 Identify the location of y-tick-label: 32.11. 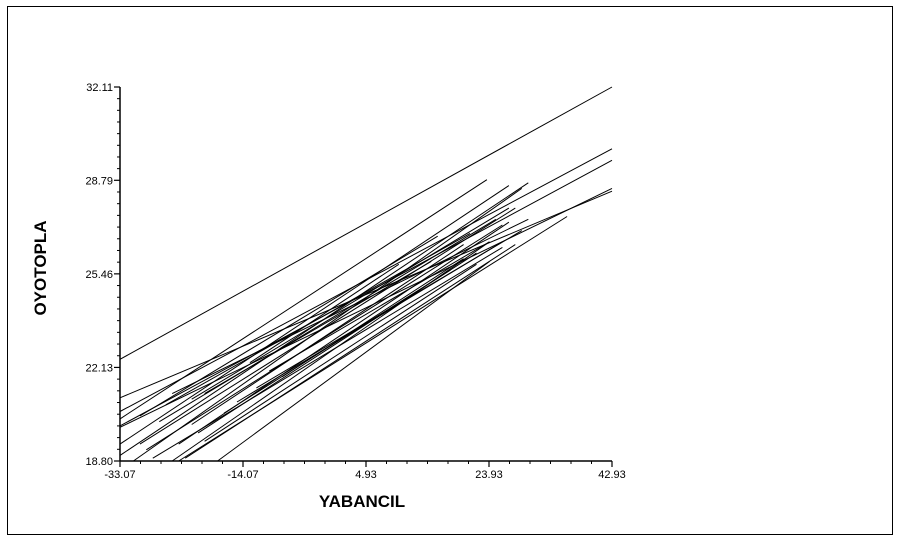
(99, 88).